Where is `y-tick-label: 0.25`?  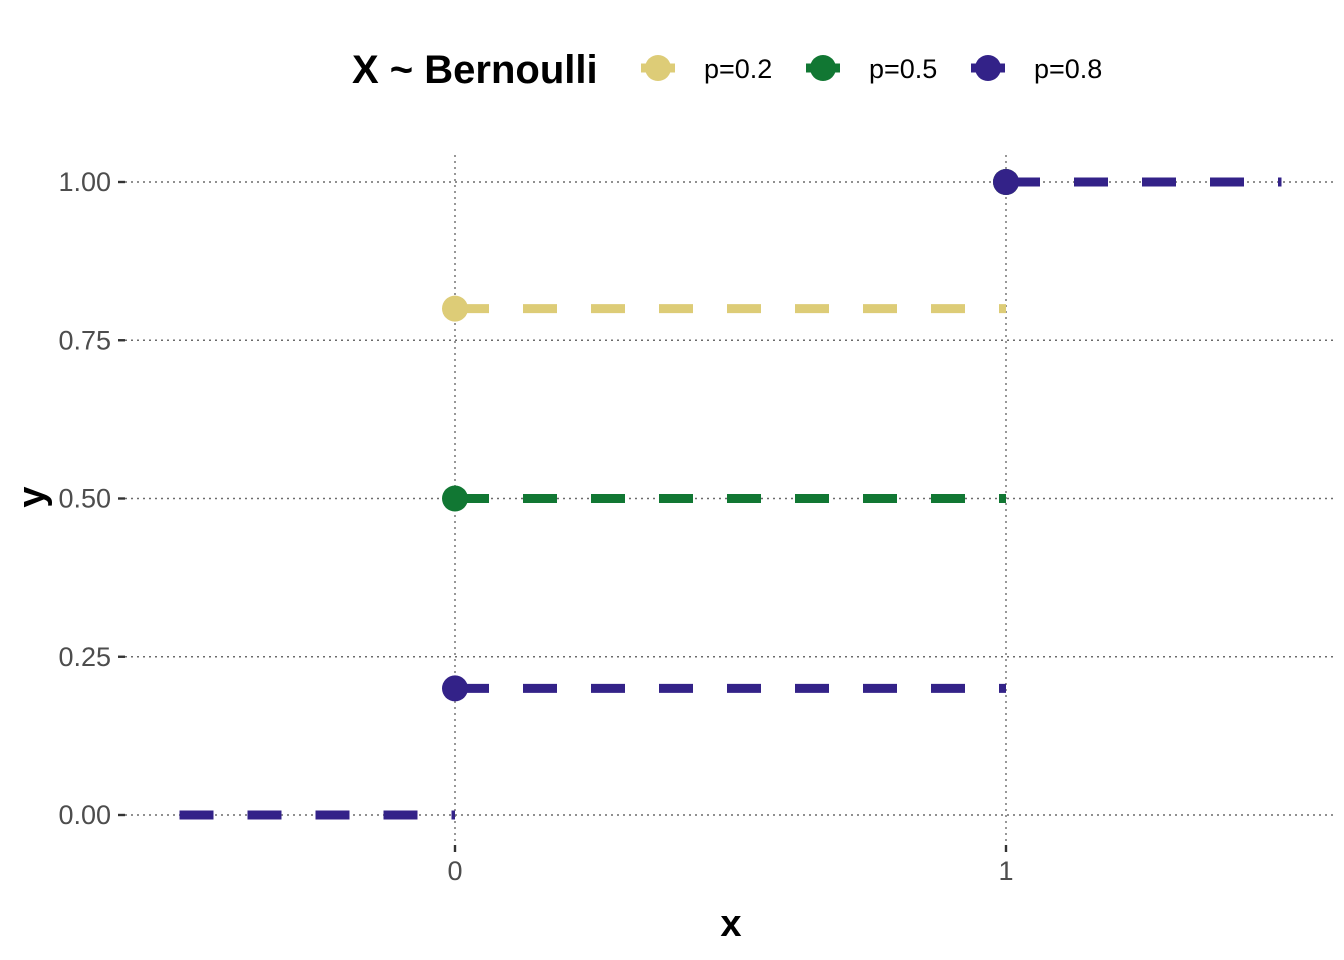
y-tick-label: 0.25 is located at coordinates (84, 657).